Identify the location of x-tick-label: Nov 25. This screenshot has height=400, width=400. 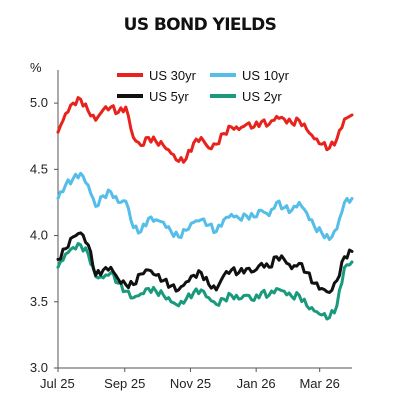
(190, 383).